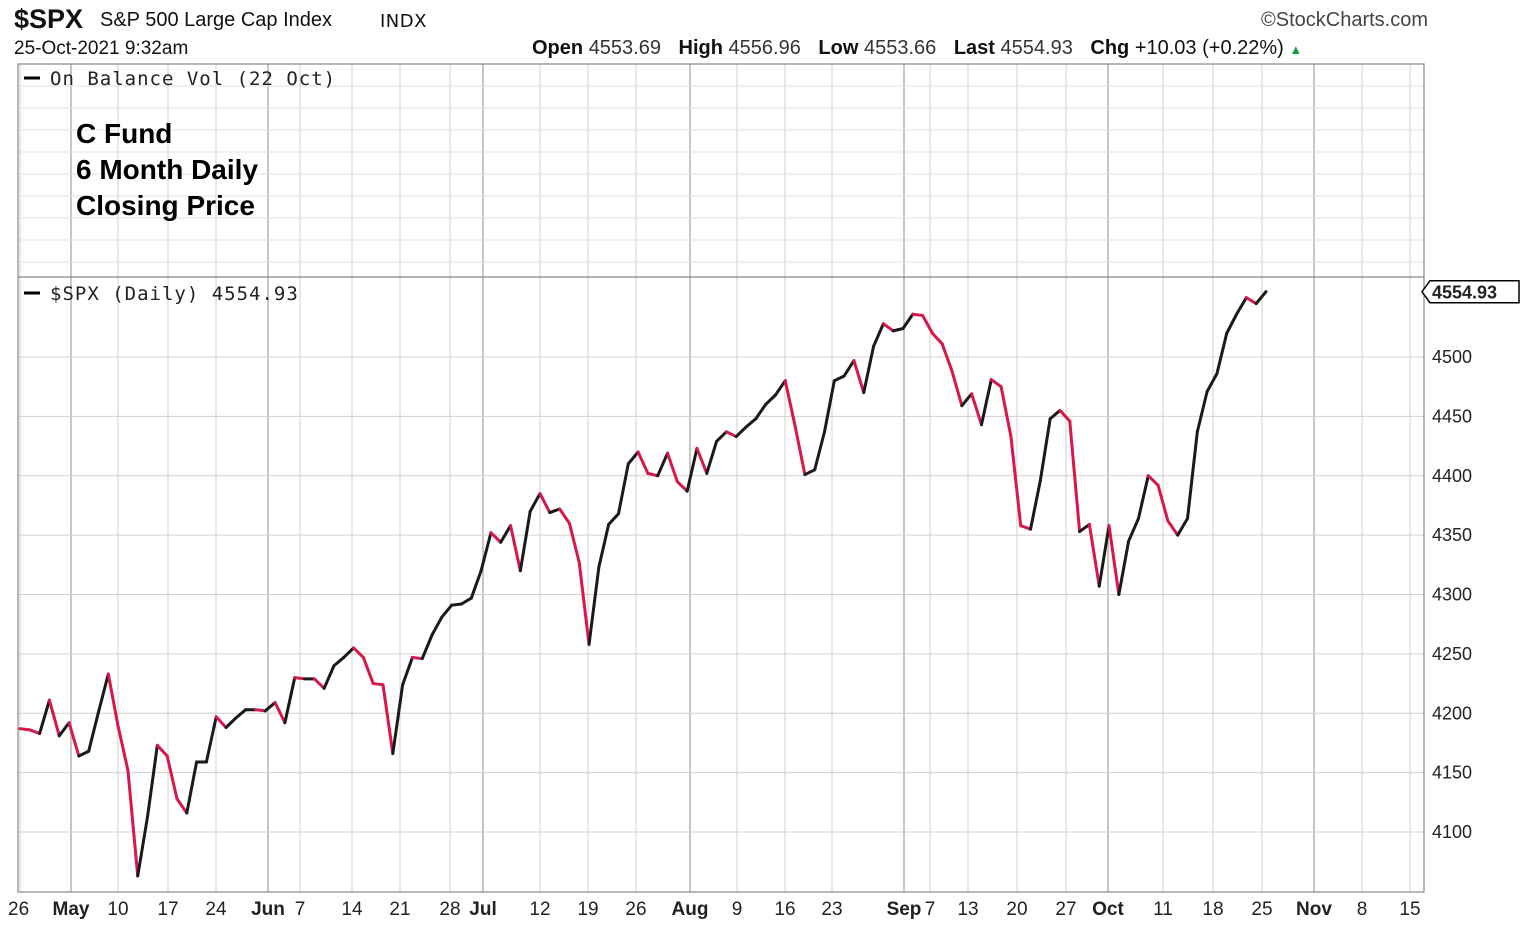  I want to click on open-value: 4553.69, so click(624, 48).